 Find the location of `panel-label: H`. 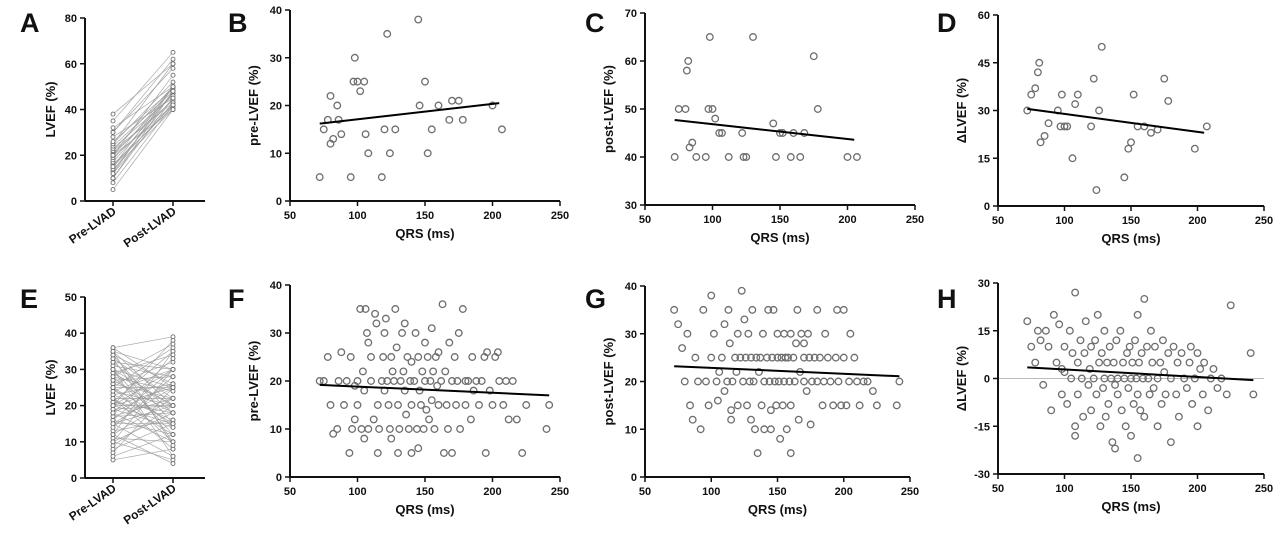

panel-label: H is located at coordinates (947, 299).